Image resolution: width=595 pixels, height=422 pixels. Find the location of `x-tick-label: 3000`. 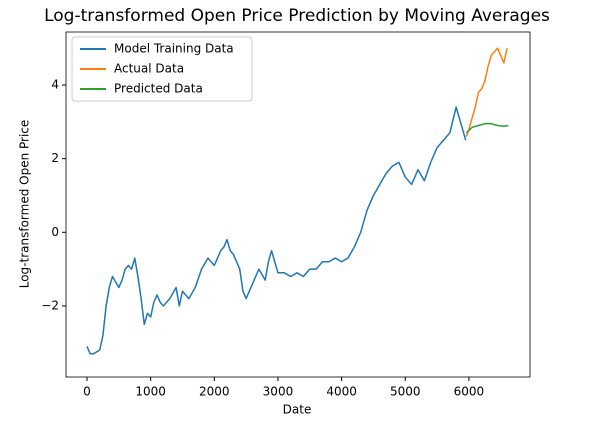

x-tick-label: 3000 is located at coordinates (278, 392).